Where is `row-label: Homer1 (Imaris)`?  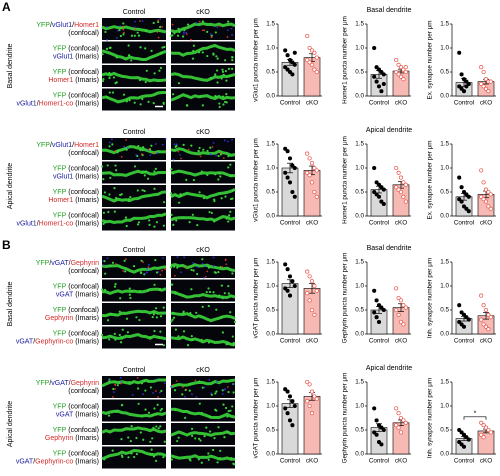 row-label: Homer1 (Imaris) is located at coordinates (73, 80).